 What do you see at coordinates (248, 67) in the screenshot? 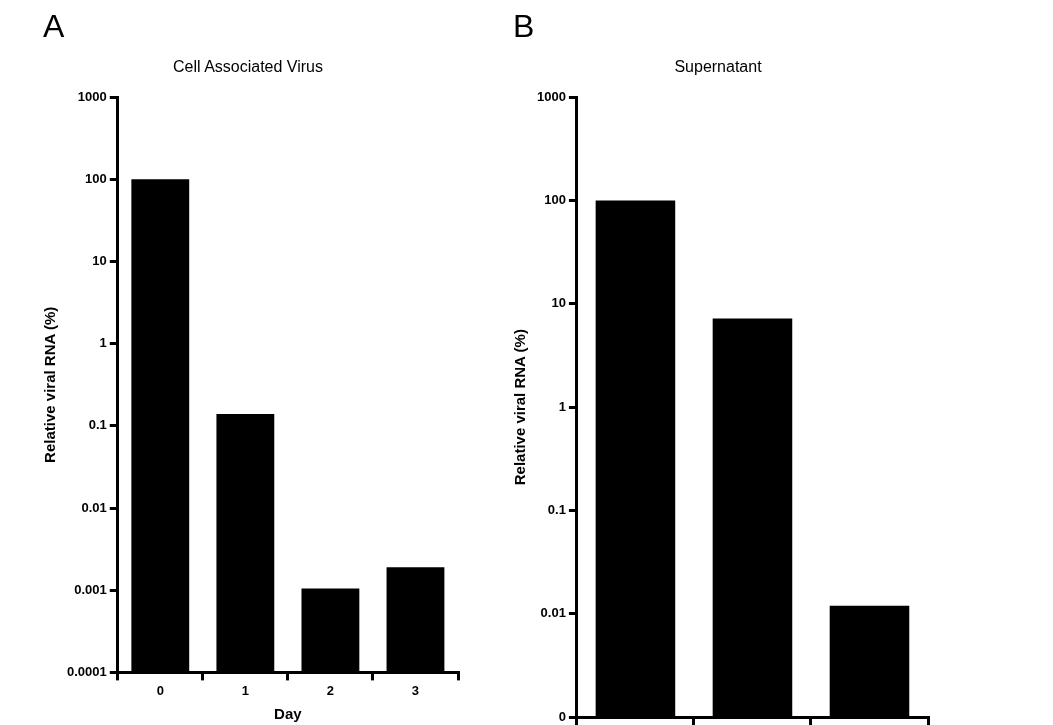
I see `chart-title: Cell Associated Virus` at bounding box center [248, 67].